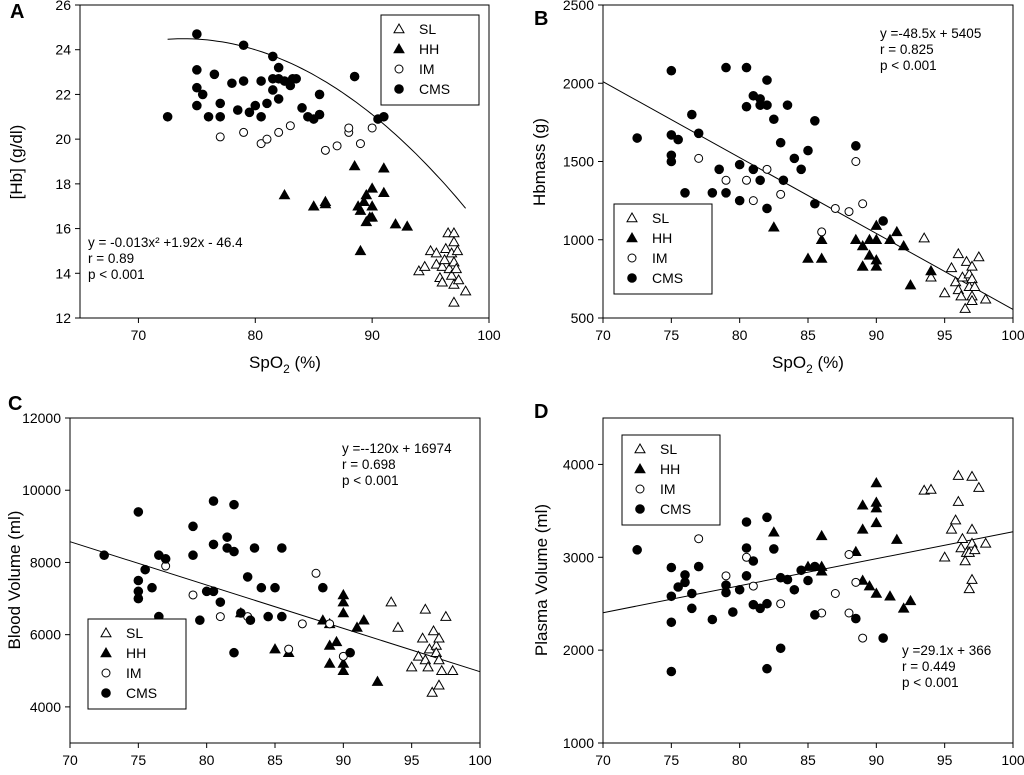  What do you see at coordinates (63, 184) in the screenshot?
I see `y-tick-label: 18` at bounding box center [63, 184].